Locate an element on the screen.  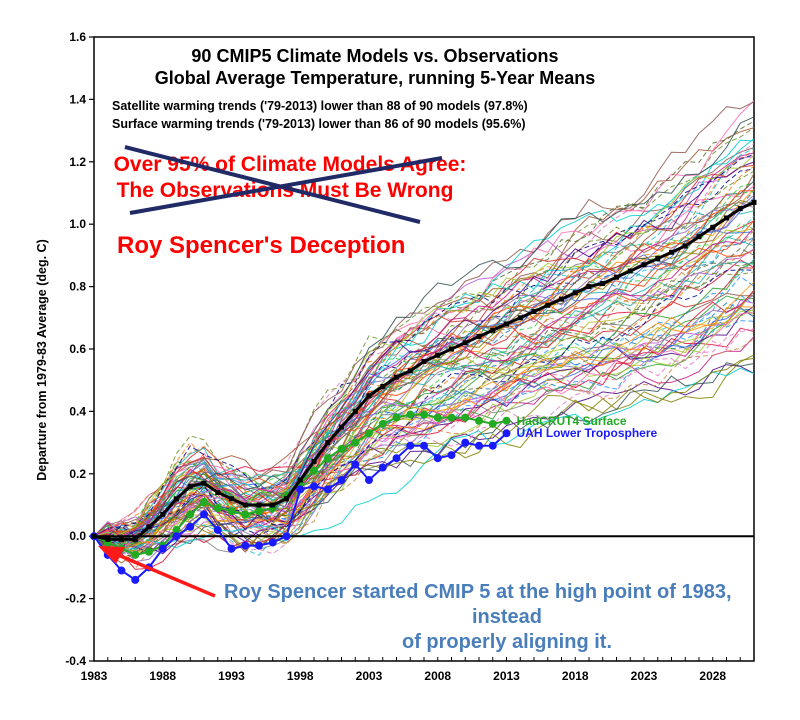
y-tick-label: 0.0 is located at coordinates (77, 536).